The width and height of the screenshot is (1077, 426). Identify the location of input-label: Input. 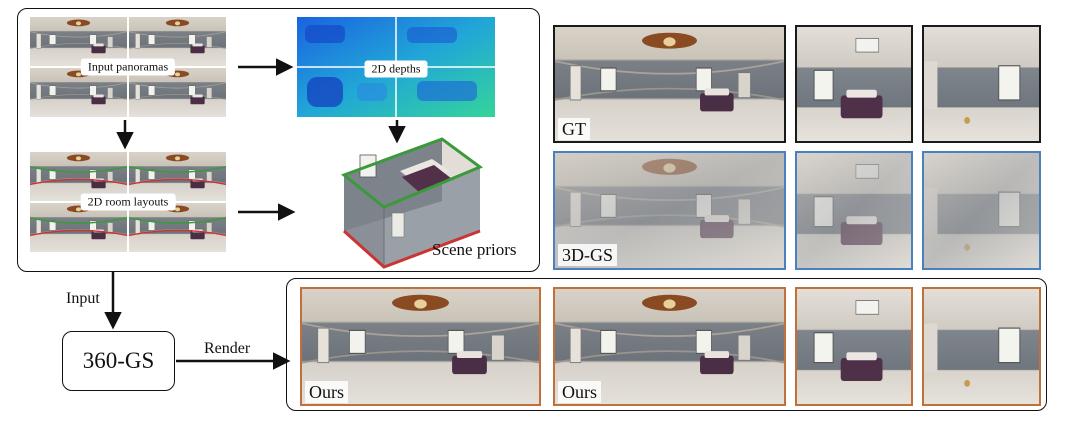
(83, 298).